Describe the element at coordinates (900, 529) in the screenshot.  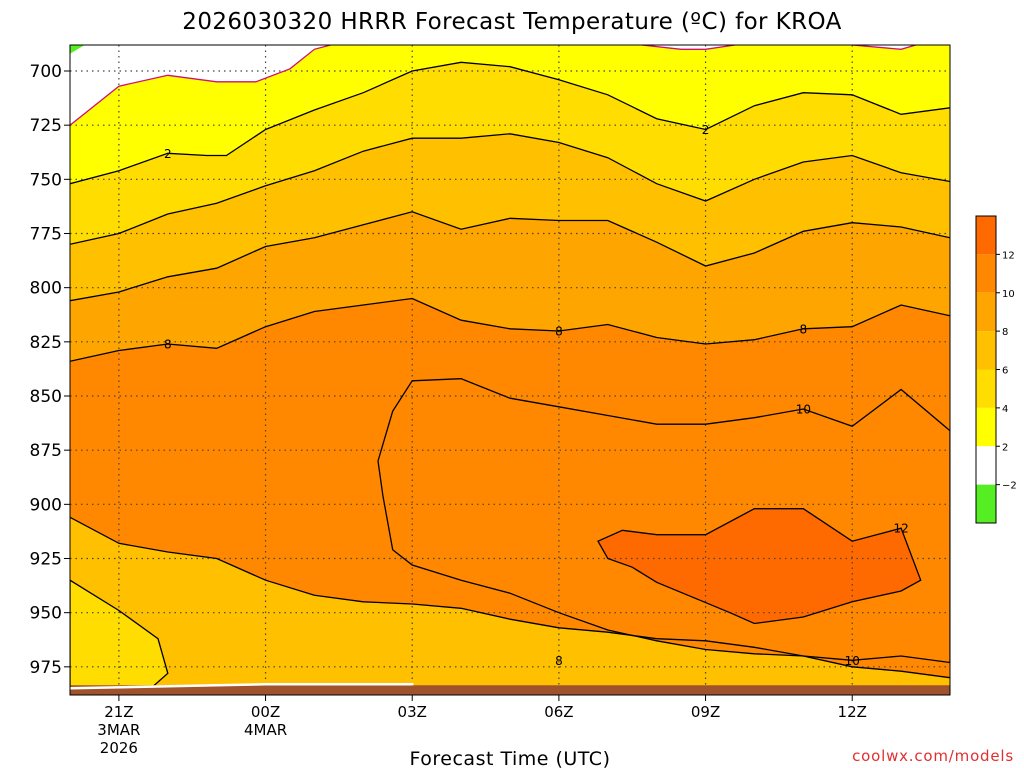
I see `contour-label: 12` at that location.